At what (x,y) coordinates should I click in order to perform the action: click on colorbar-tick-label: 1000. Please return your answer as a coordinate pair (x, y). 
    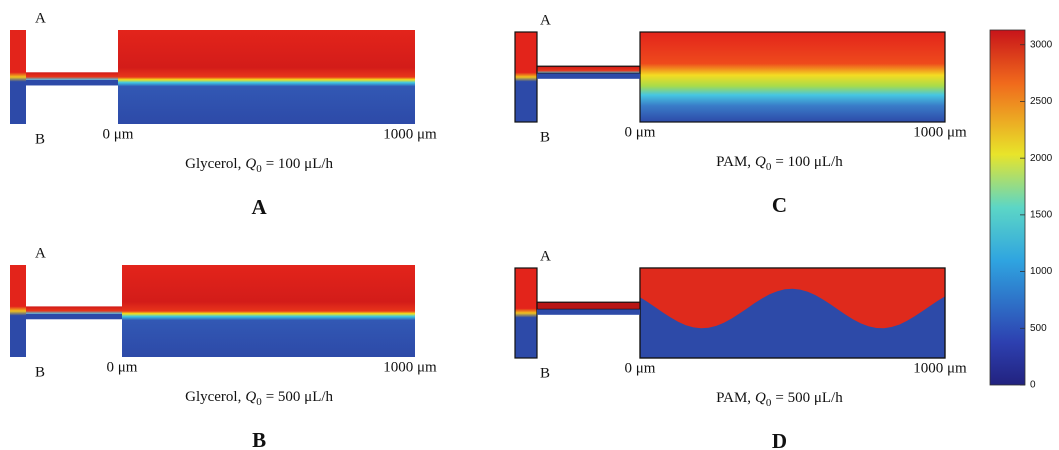
    Looking at the image, I should click on (1041, 271).